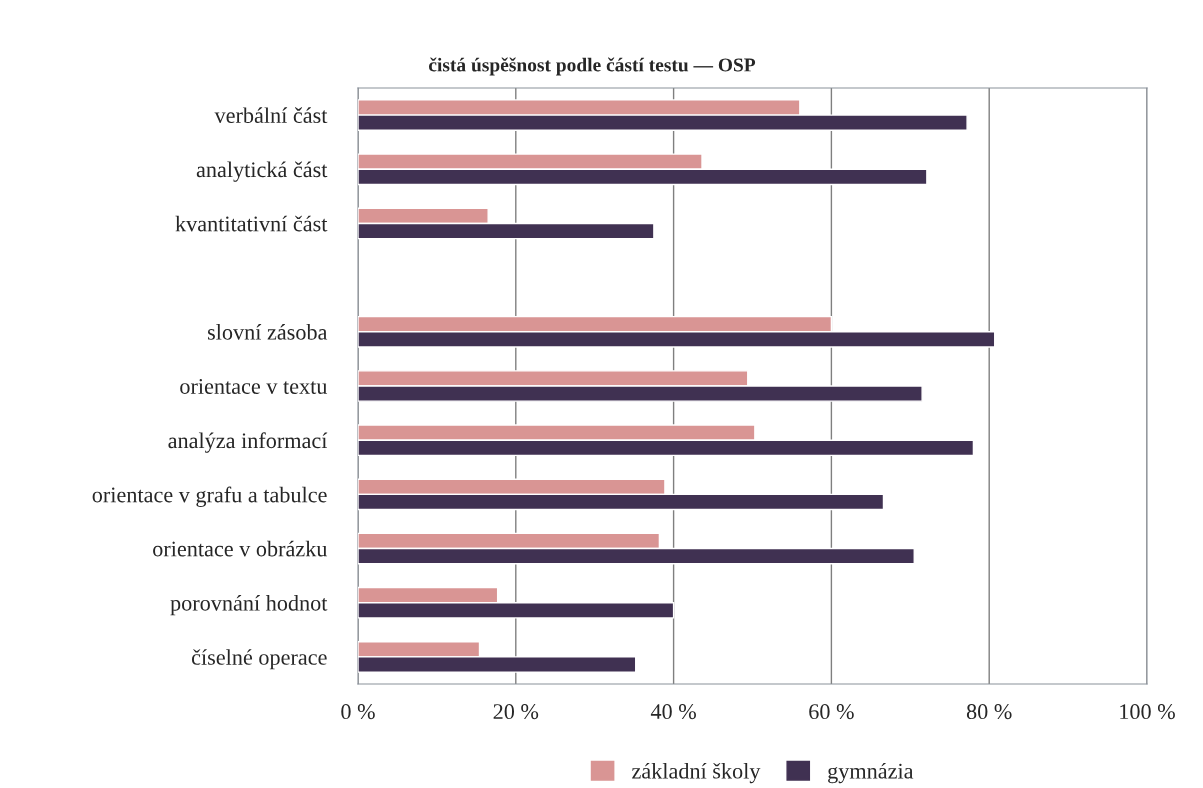  Describe the element at coordinates (248, 442) in the screenshot. I see `y-tick-label: analýza informací` at that location.